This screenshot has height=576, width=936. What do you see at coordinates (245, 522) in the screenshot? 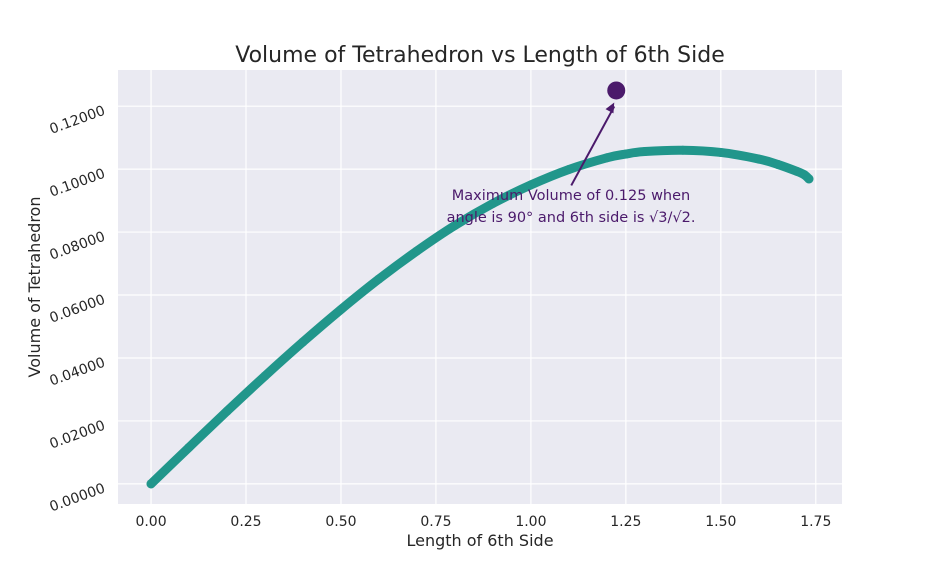
I see `x-tick-label: 0.25` at bounding box center [245, 522].